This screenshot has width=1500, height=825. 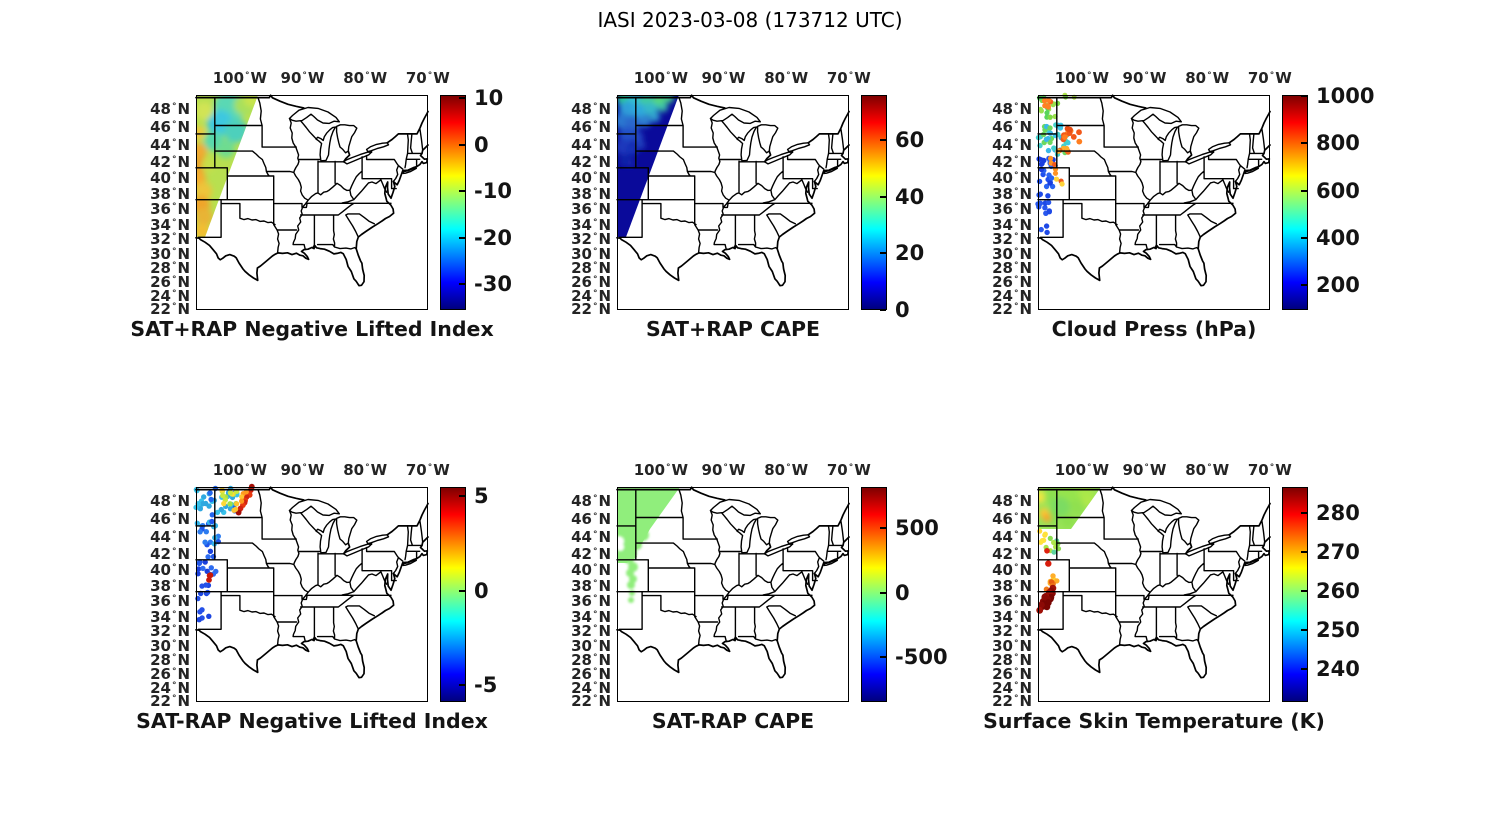 What do you see at coordinates (645, 131) in the screenshot?
I see `data-swath-texture` at bounding box center [645, 131].